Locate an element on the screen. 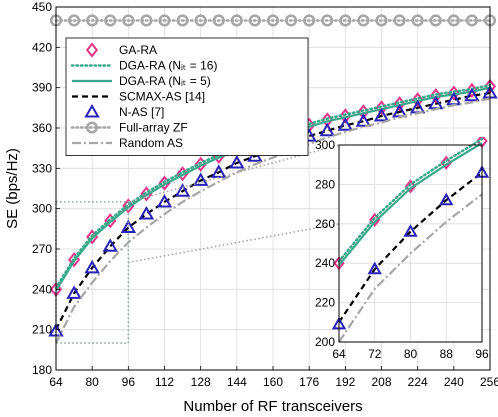  inset-y-tick-label: 280 is located at coordinates (325, 184).